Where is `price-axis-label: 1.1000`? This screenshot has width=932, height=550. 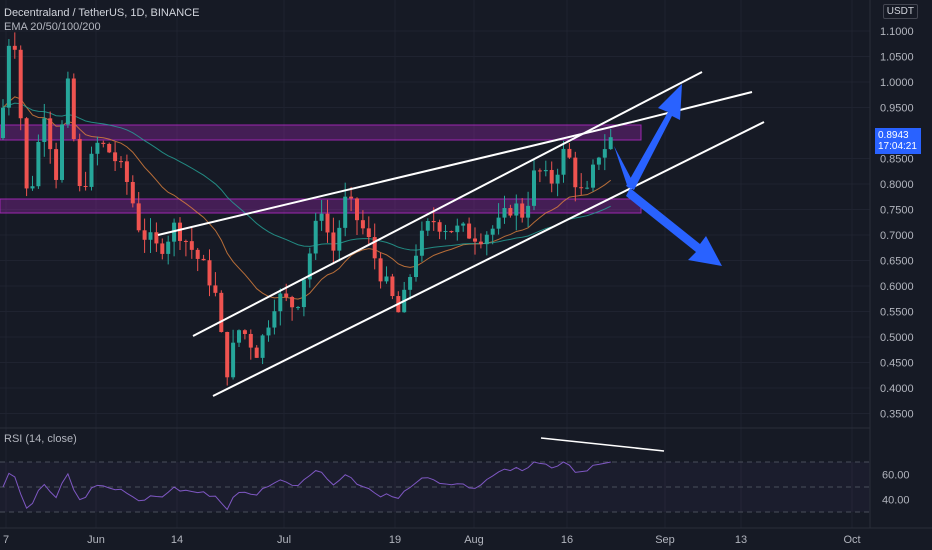 price-axis-label: 1.1000 is located at coordinates (897, 32).